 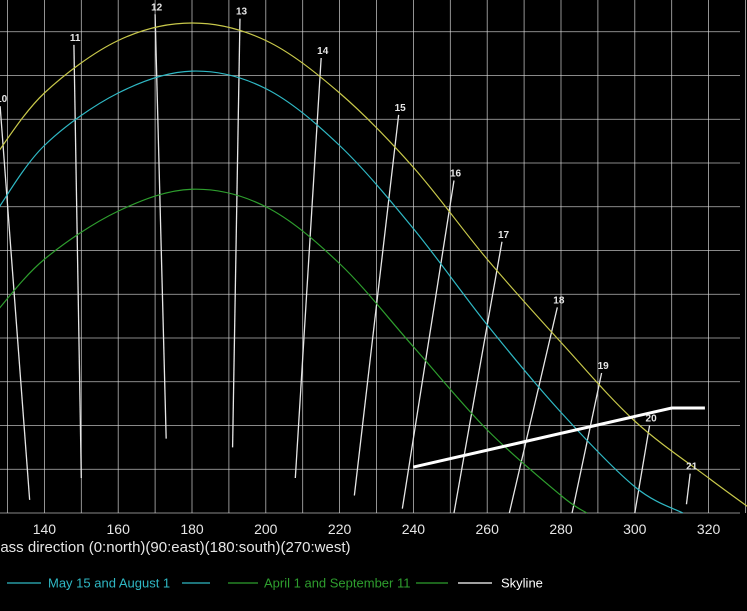 What do you see at coordinates (414, 529) in the screenshot?
I see `x-tick-label-240: 240` at bounding box center [414, 529].